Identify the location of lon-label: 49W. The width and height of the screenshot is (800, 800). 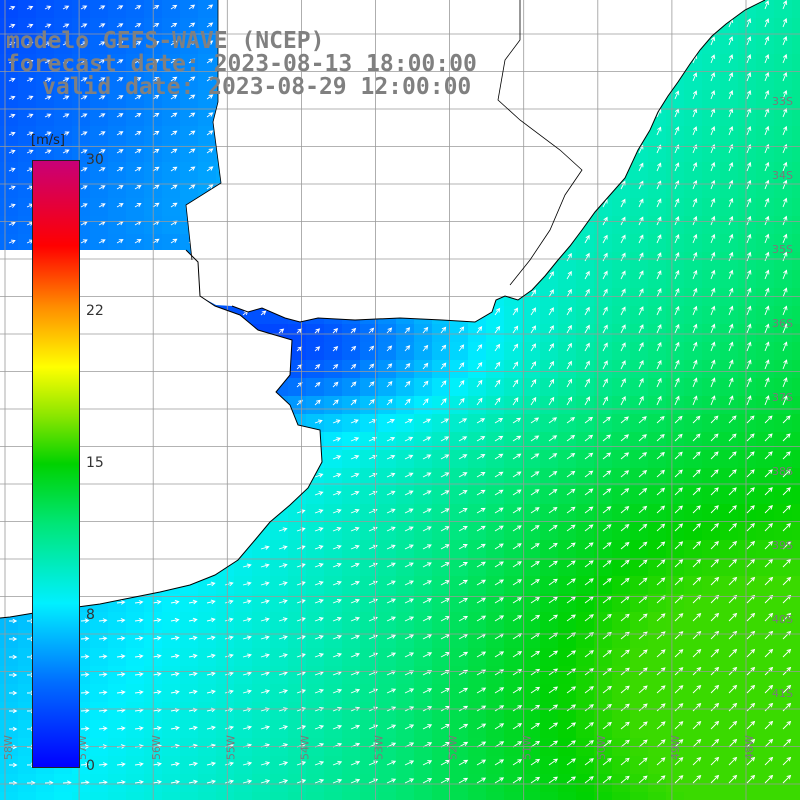
(675, 747).